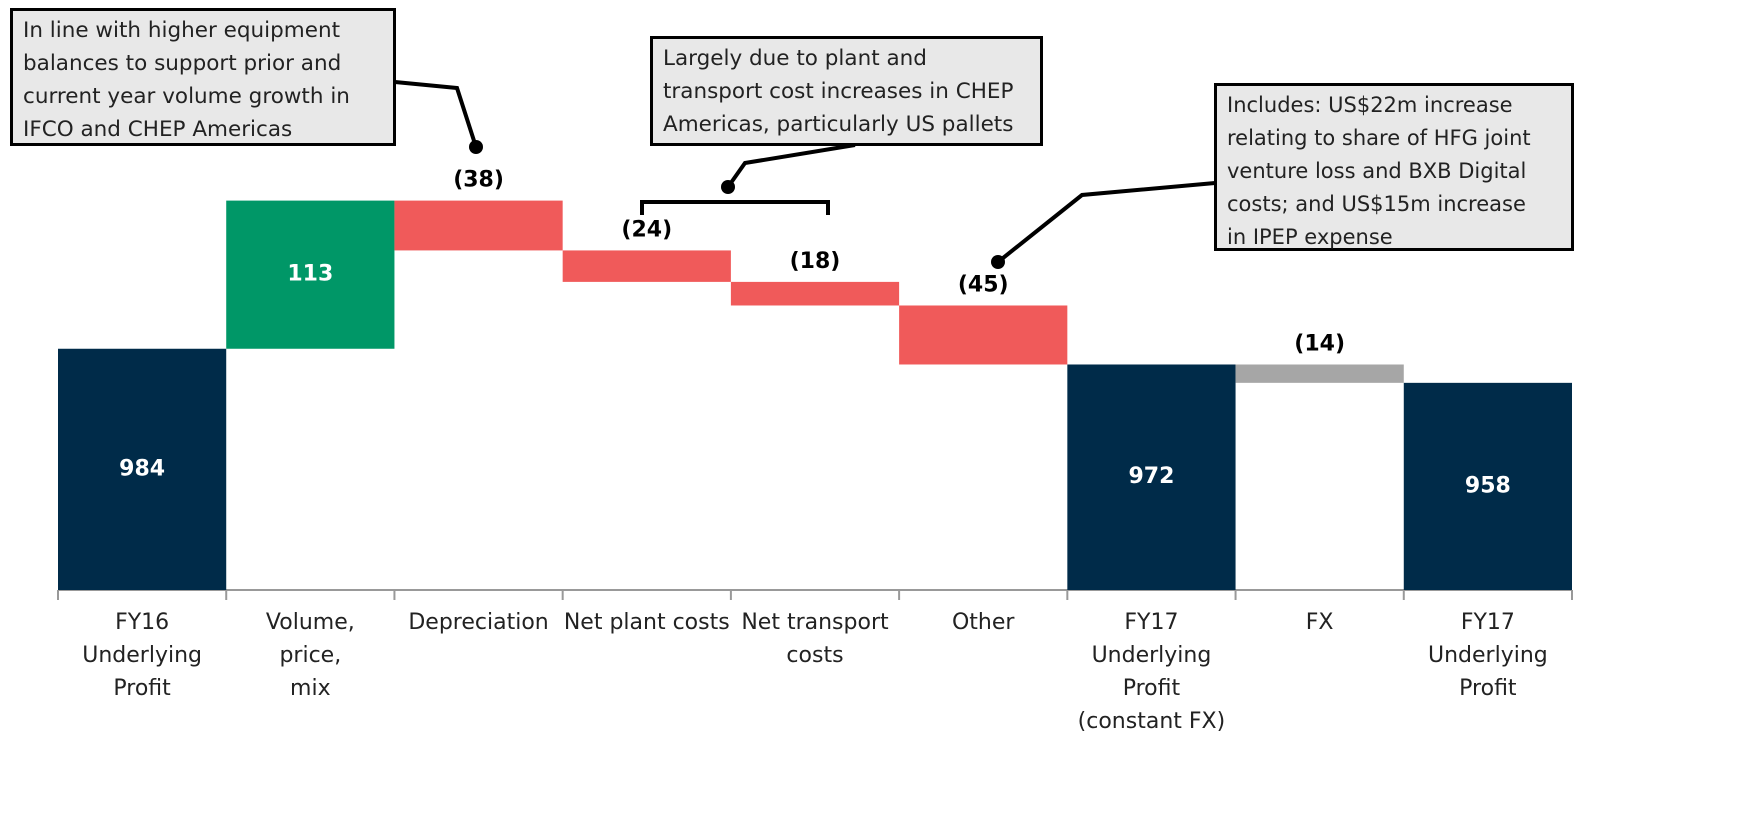  What do you see at coordinates (1319, 343) in the screenshot?
I see `value-label: (14)` at bounding box center [1319, 343].